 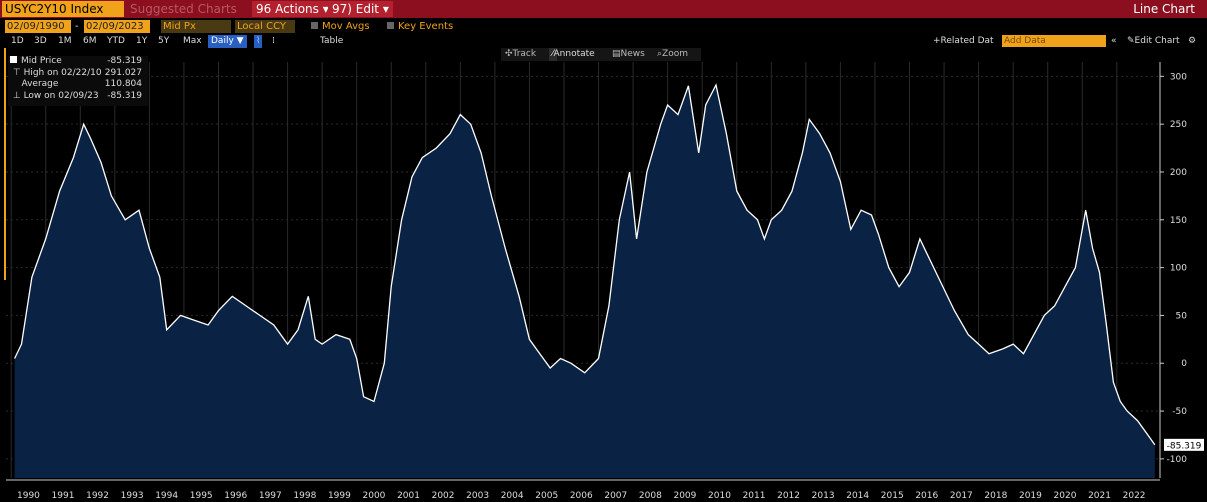 What do you see at coordinates (546, 496) in the screenshot?
I see `x-tick-label: 2005` at bounding box center [546, 496].